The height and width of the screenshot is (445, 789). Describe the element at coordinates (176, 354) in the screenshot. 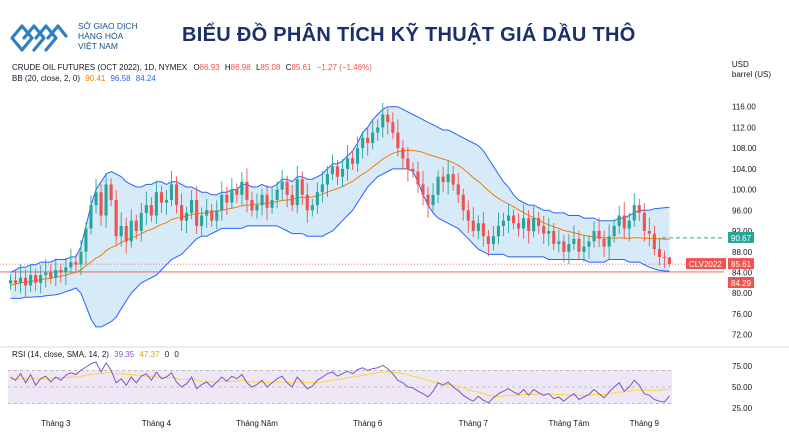

I see `rsi-extra-2: 0` at that location.